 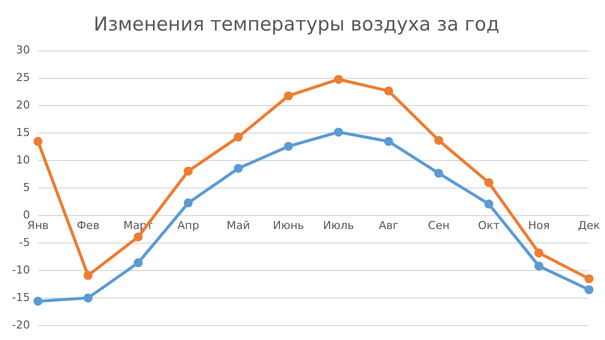 What do you see at coordinates (88, 225) in the screenshot?
I see `x-tick-label: Фев` at bounding box center [88, 225].